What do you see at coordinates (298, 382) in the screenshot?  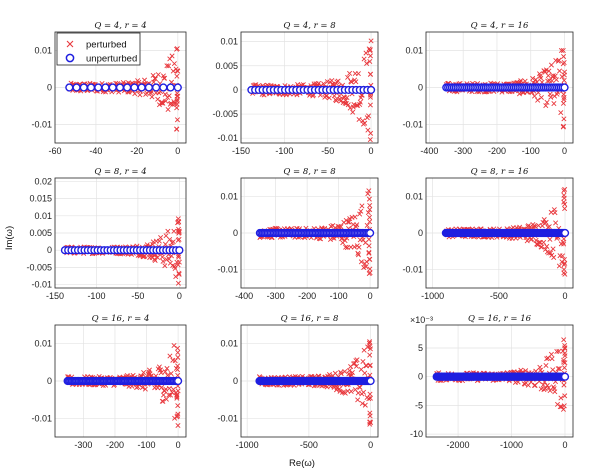 I see `subplot-8: -1000 -500 0 -0.01 0 0.01 Q = 16, r = 8` at bounding box center [298, 382].